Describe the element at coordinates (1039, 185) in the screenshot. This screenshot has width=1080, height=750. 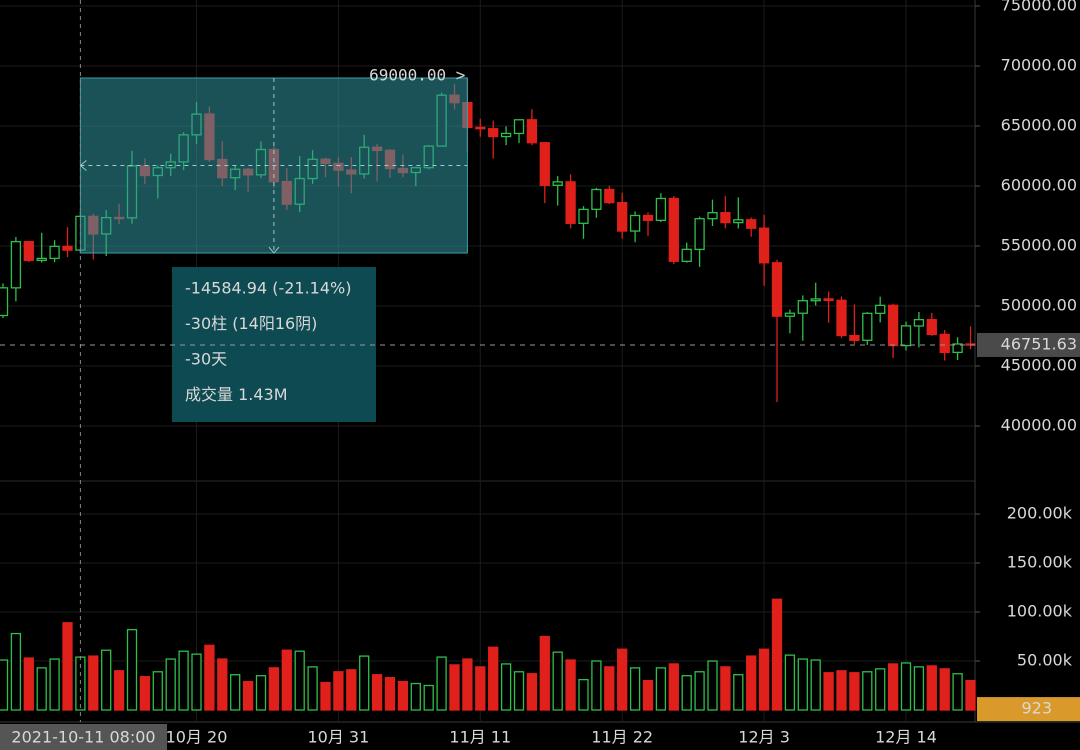
I see `y-tick-label: 60000.00` at that location.